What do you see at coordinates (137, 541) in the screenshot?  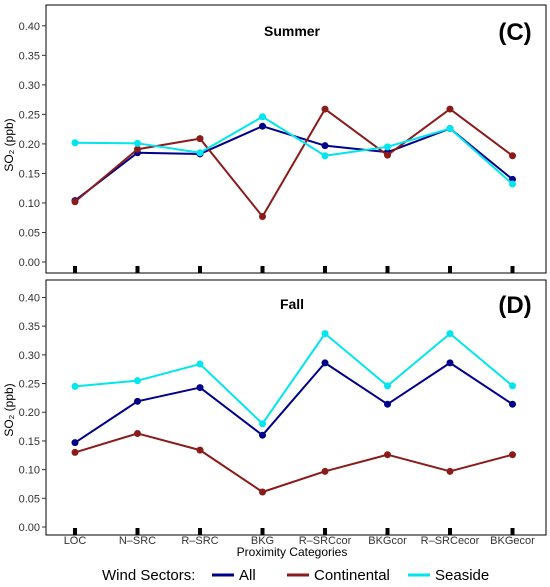 I see `x-tick-label: N–SRC` at bounding box center [137, 541].